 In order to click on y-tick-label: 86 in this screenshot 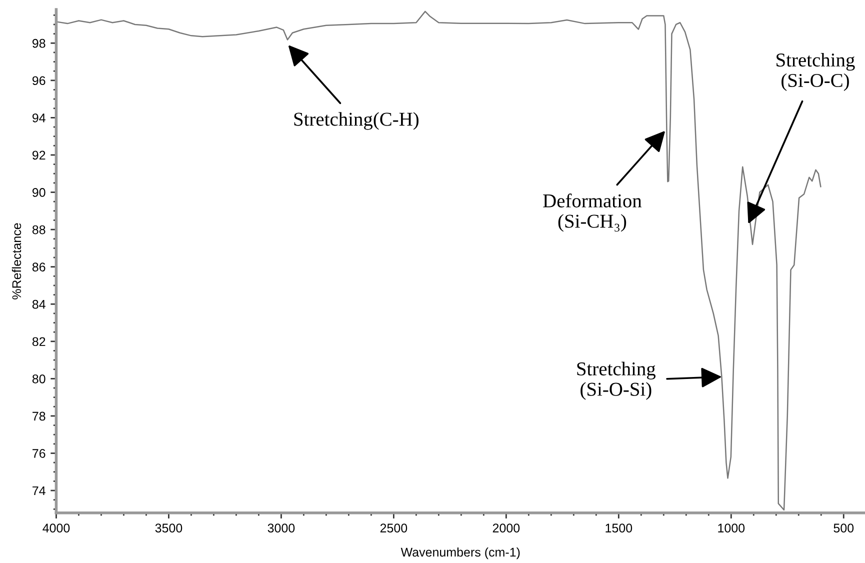, I will do `click(39, 267)`.